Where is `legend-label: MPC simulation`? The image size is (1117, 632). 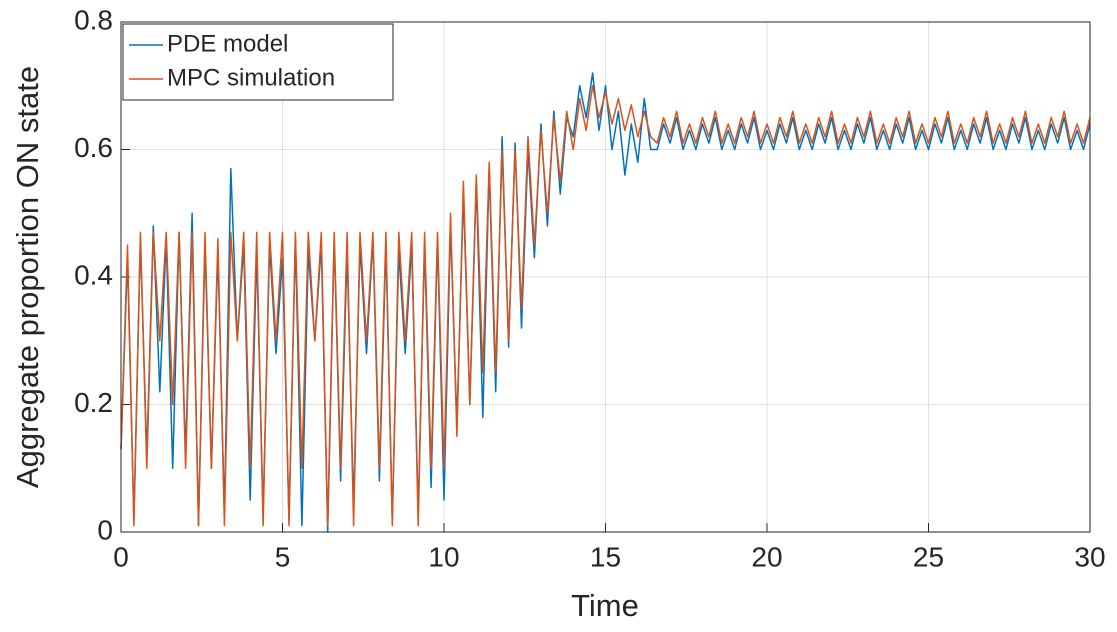 legend-label: MPC simulation is located at coordinates (251, 77).